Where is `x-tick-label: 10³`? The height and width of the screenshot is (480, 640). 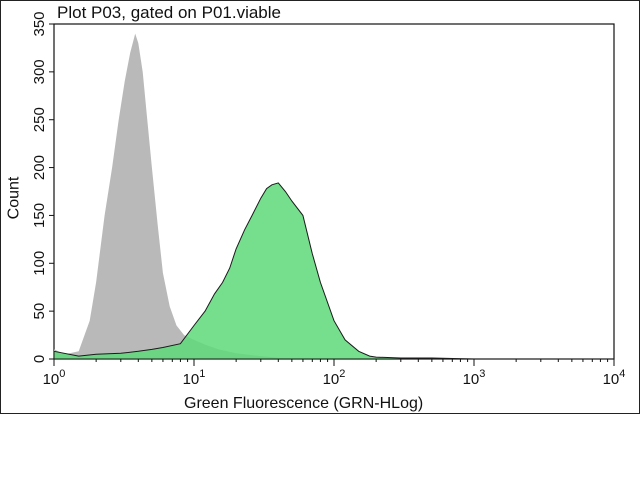
x-tick-label: 10³ is located at coordinates (474, 378).